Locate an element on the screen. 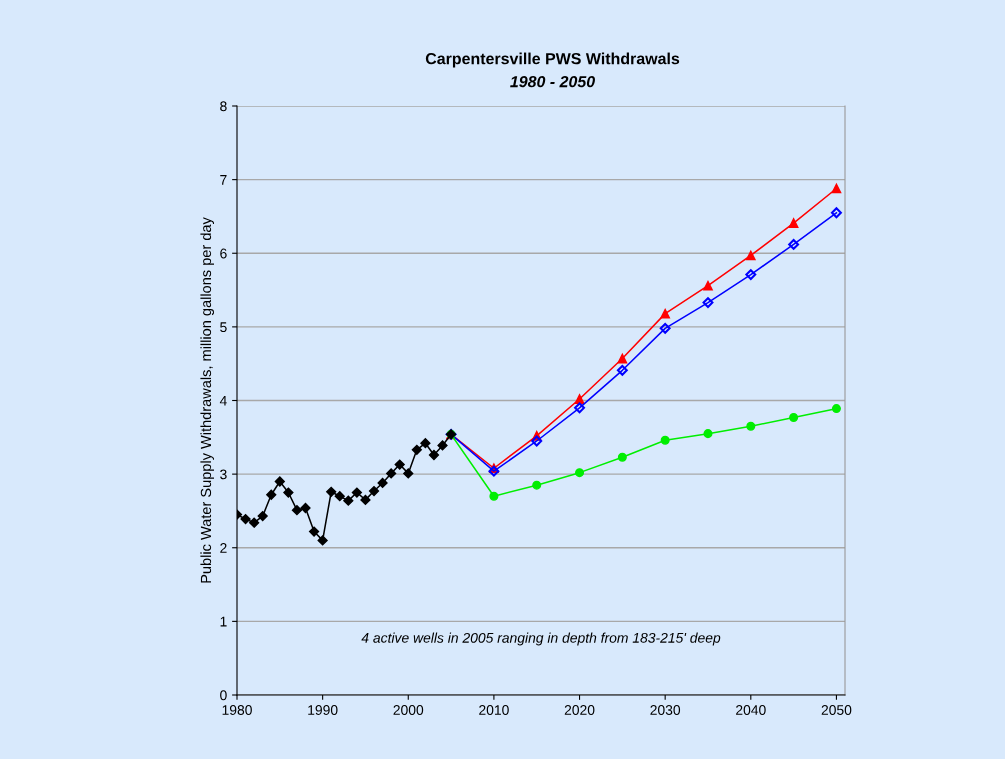 The image size is (1005, 759). x-tick-label: 2050 is located at coordinates (836, 710).